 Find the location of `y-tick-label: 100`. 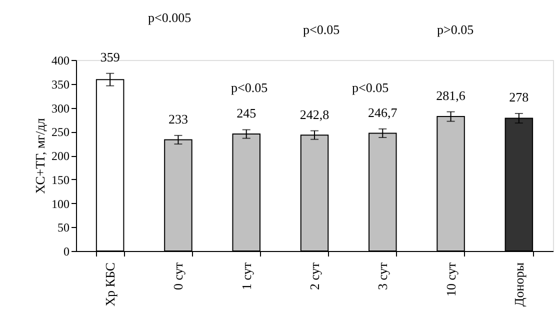

y-tick-label: 100 is located at coordinates (61, 203).